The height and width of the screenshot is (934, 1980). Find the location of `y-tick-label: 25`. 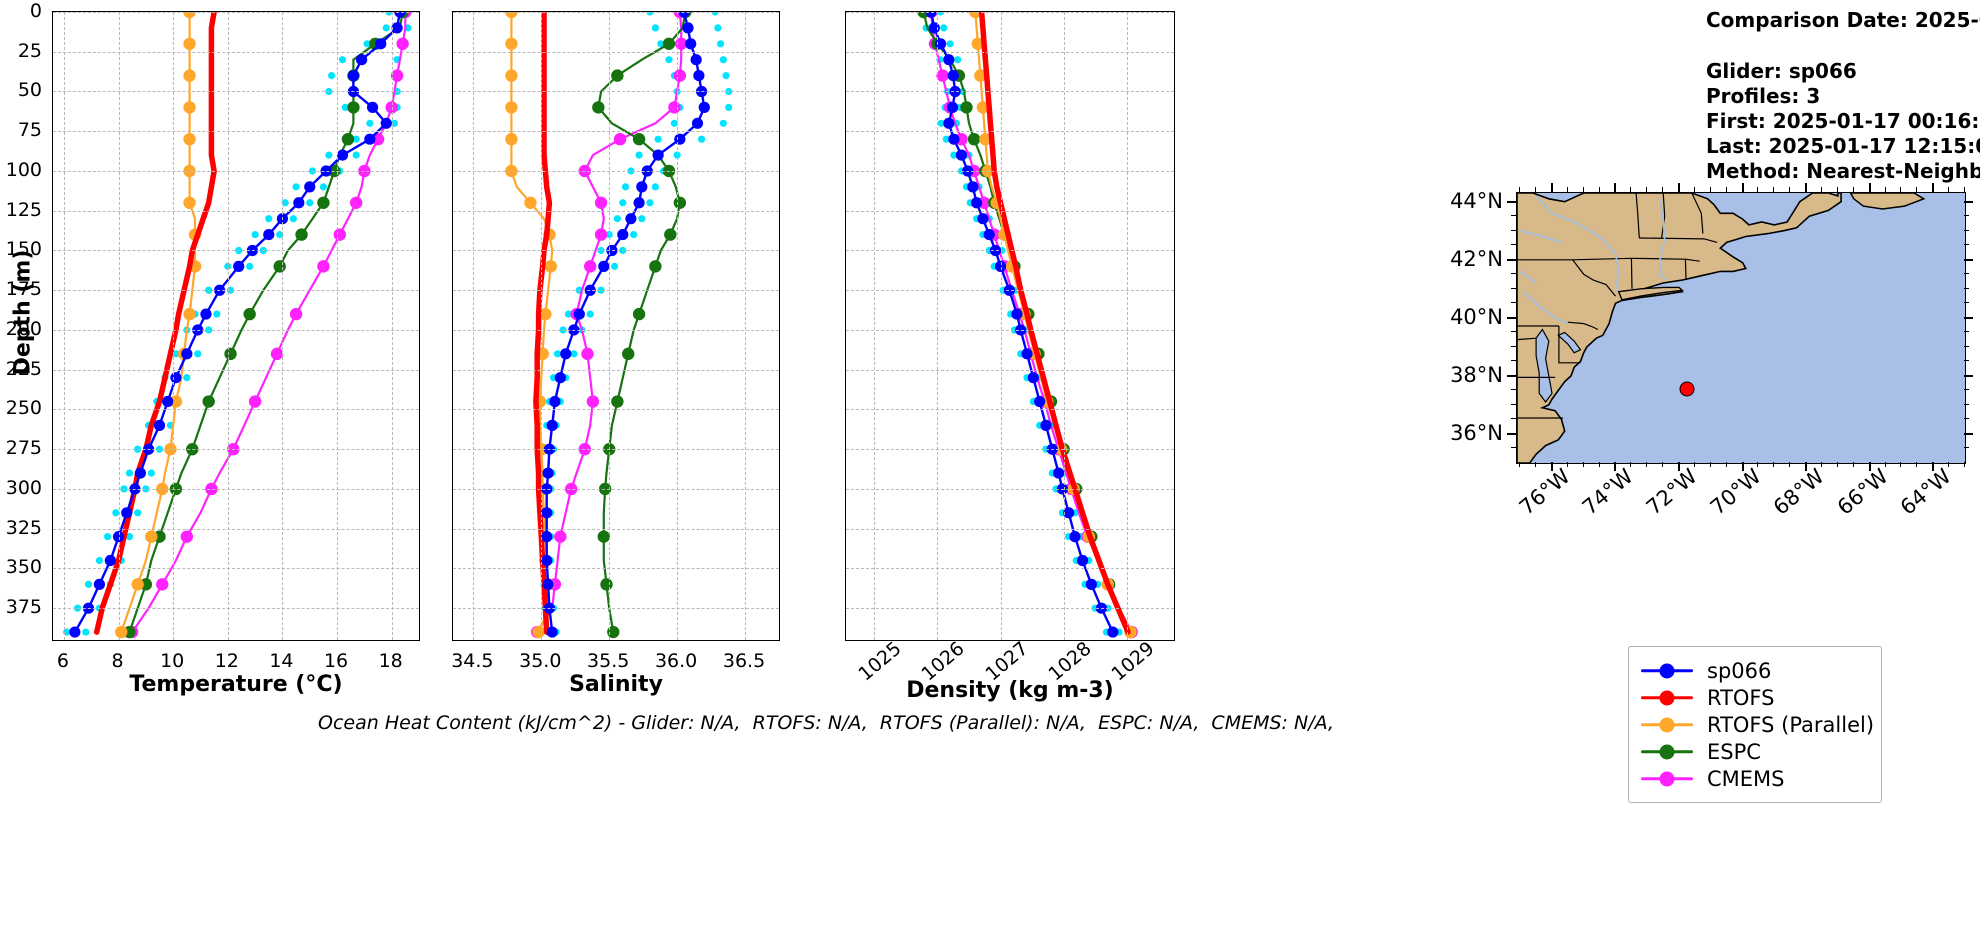

y-tick-label: 25 is located at coordinates (29, 50).